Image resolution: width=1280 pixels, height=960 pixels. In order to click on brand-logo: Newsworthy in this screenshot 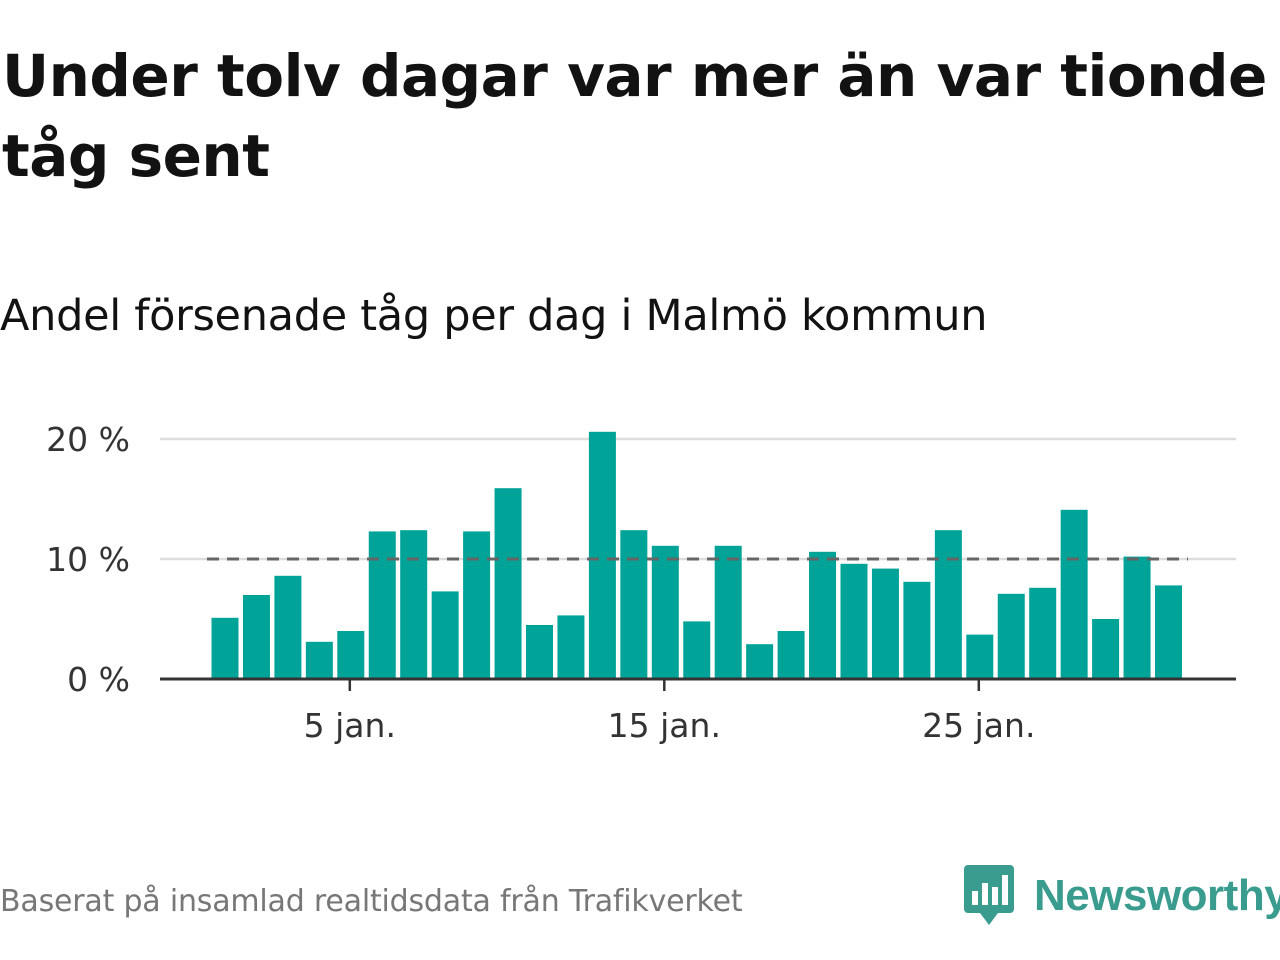, I will do `click(1122, 896)`.